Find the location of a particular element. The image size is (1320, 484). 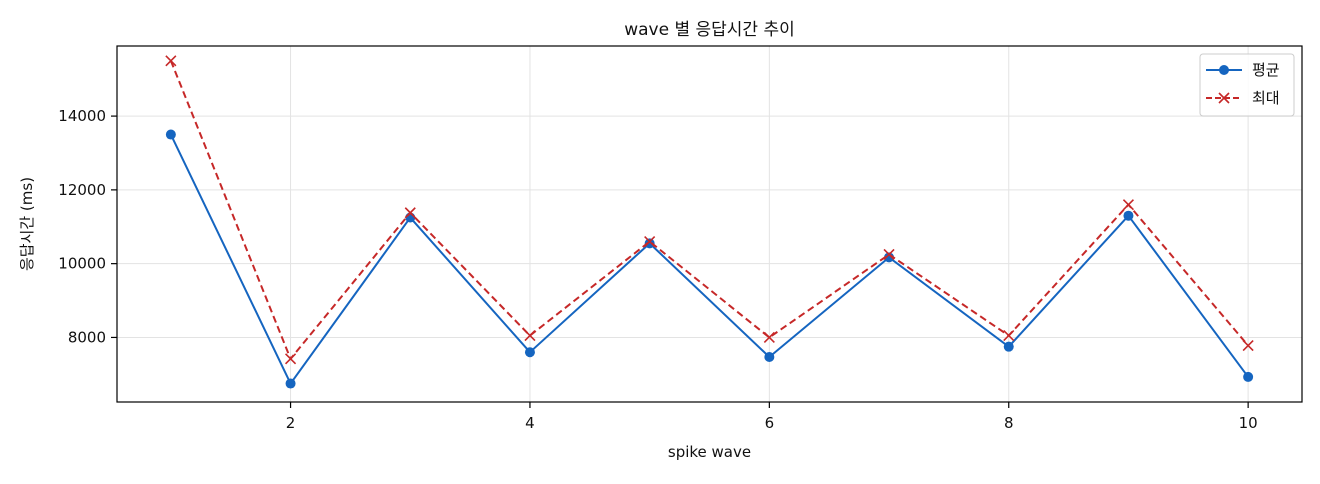

y-tick-label: 14000 is located at coordinates (82, 116).